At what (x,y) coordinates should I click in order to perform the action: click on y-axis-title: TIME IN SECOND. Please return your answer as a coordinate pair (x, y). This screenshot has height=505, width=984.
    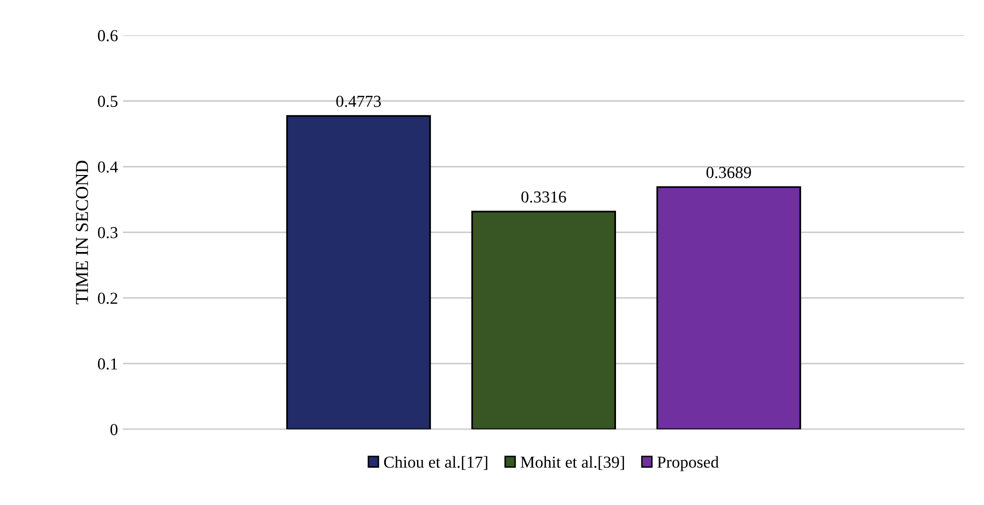
    Looking at the image, I should click on (82, 232).